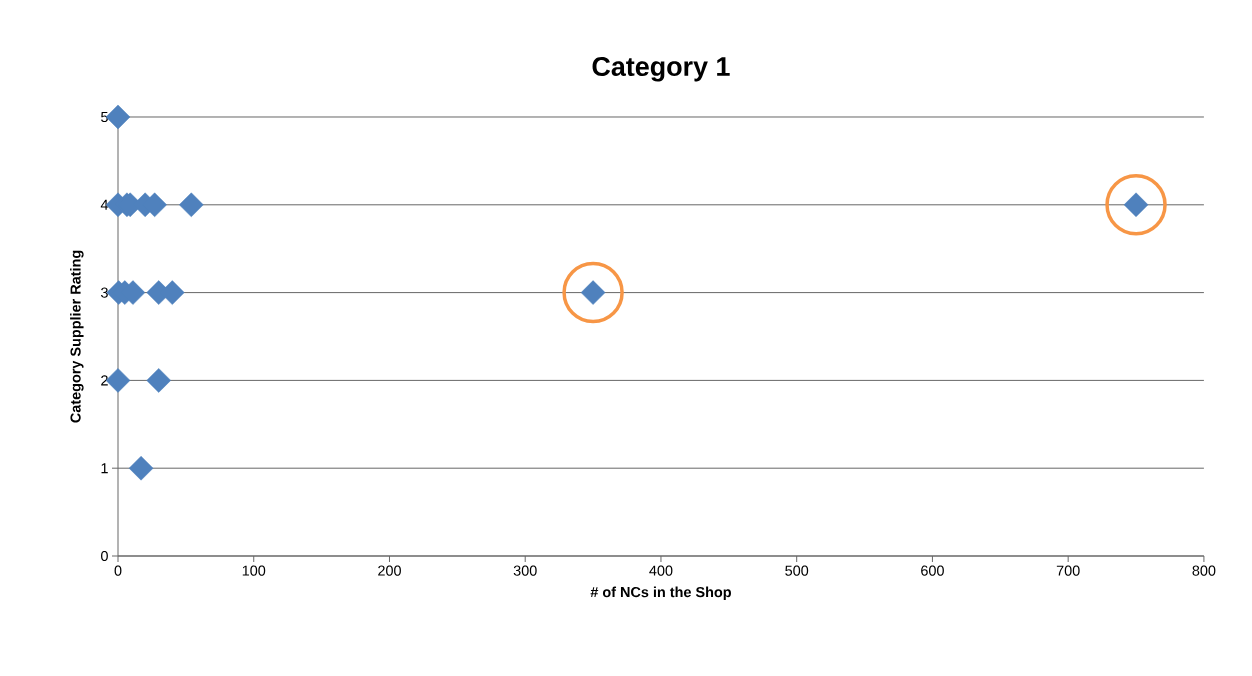  I want to click on x-tick-label: 800, so click(1204, 570).